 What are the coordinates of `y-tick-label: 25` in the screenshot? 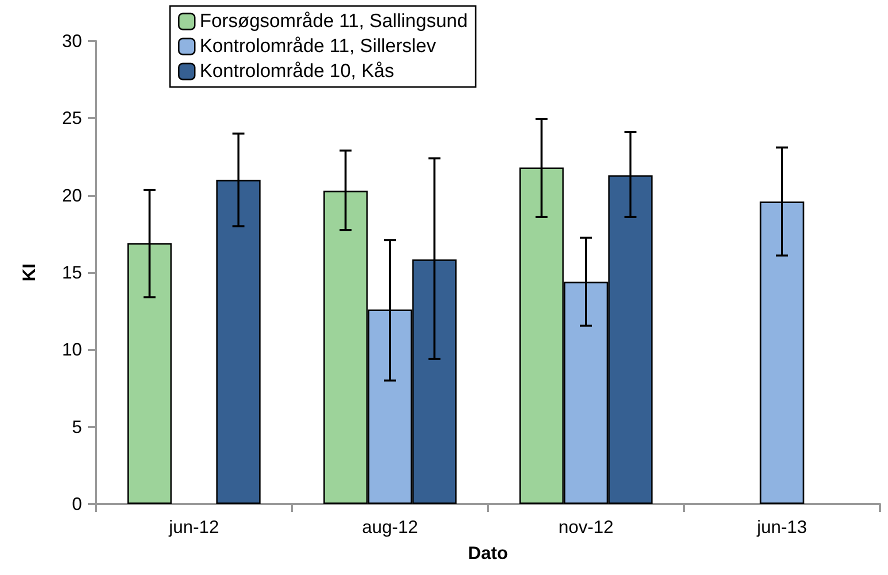 It's located at (72, 118).